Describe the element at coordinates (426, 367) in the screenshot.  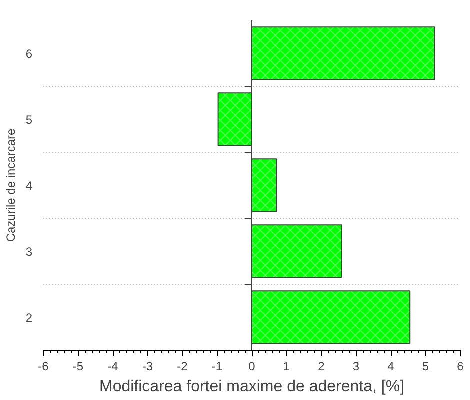
I see `x-tick-label: 5` at that location.